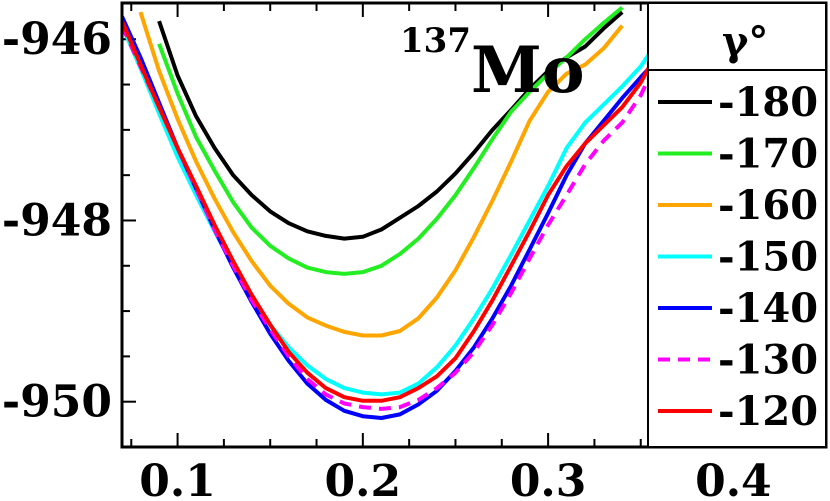 Image resolution: width=830 pixels, height=501 pixels. I want to click on chart-title: 137Mo, so click(492, 64).